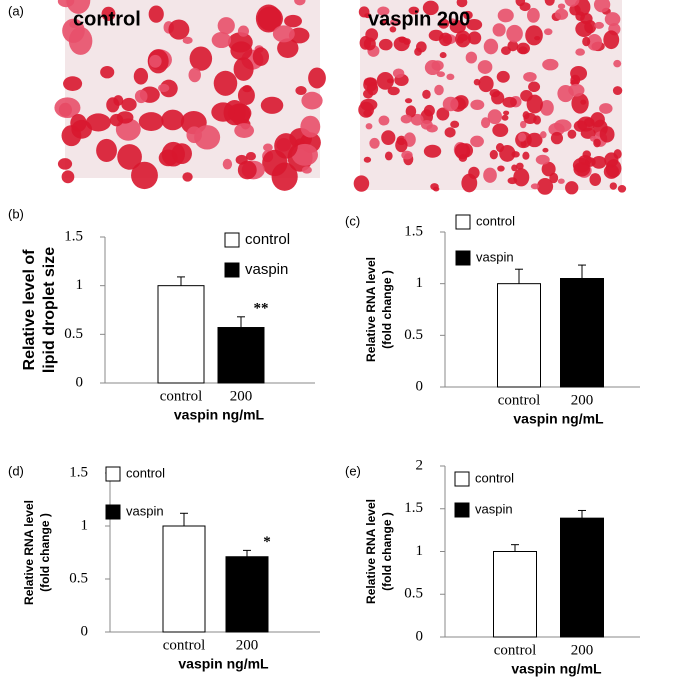 Image resolution: width=680 pixels, height=677 pixels. Describe the element at coordinates (387, 309) in the screenshot. I see `y-axis-label: (fold change )` at that location.